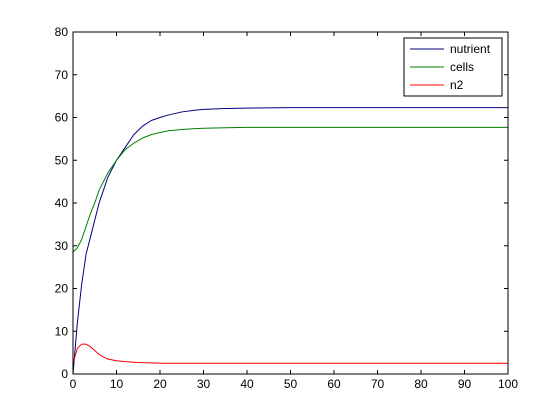  What do you see at coordinates (421, 384) in the screenshot?
I see `x-tick-label: 80` at bounding box center [421, 384].